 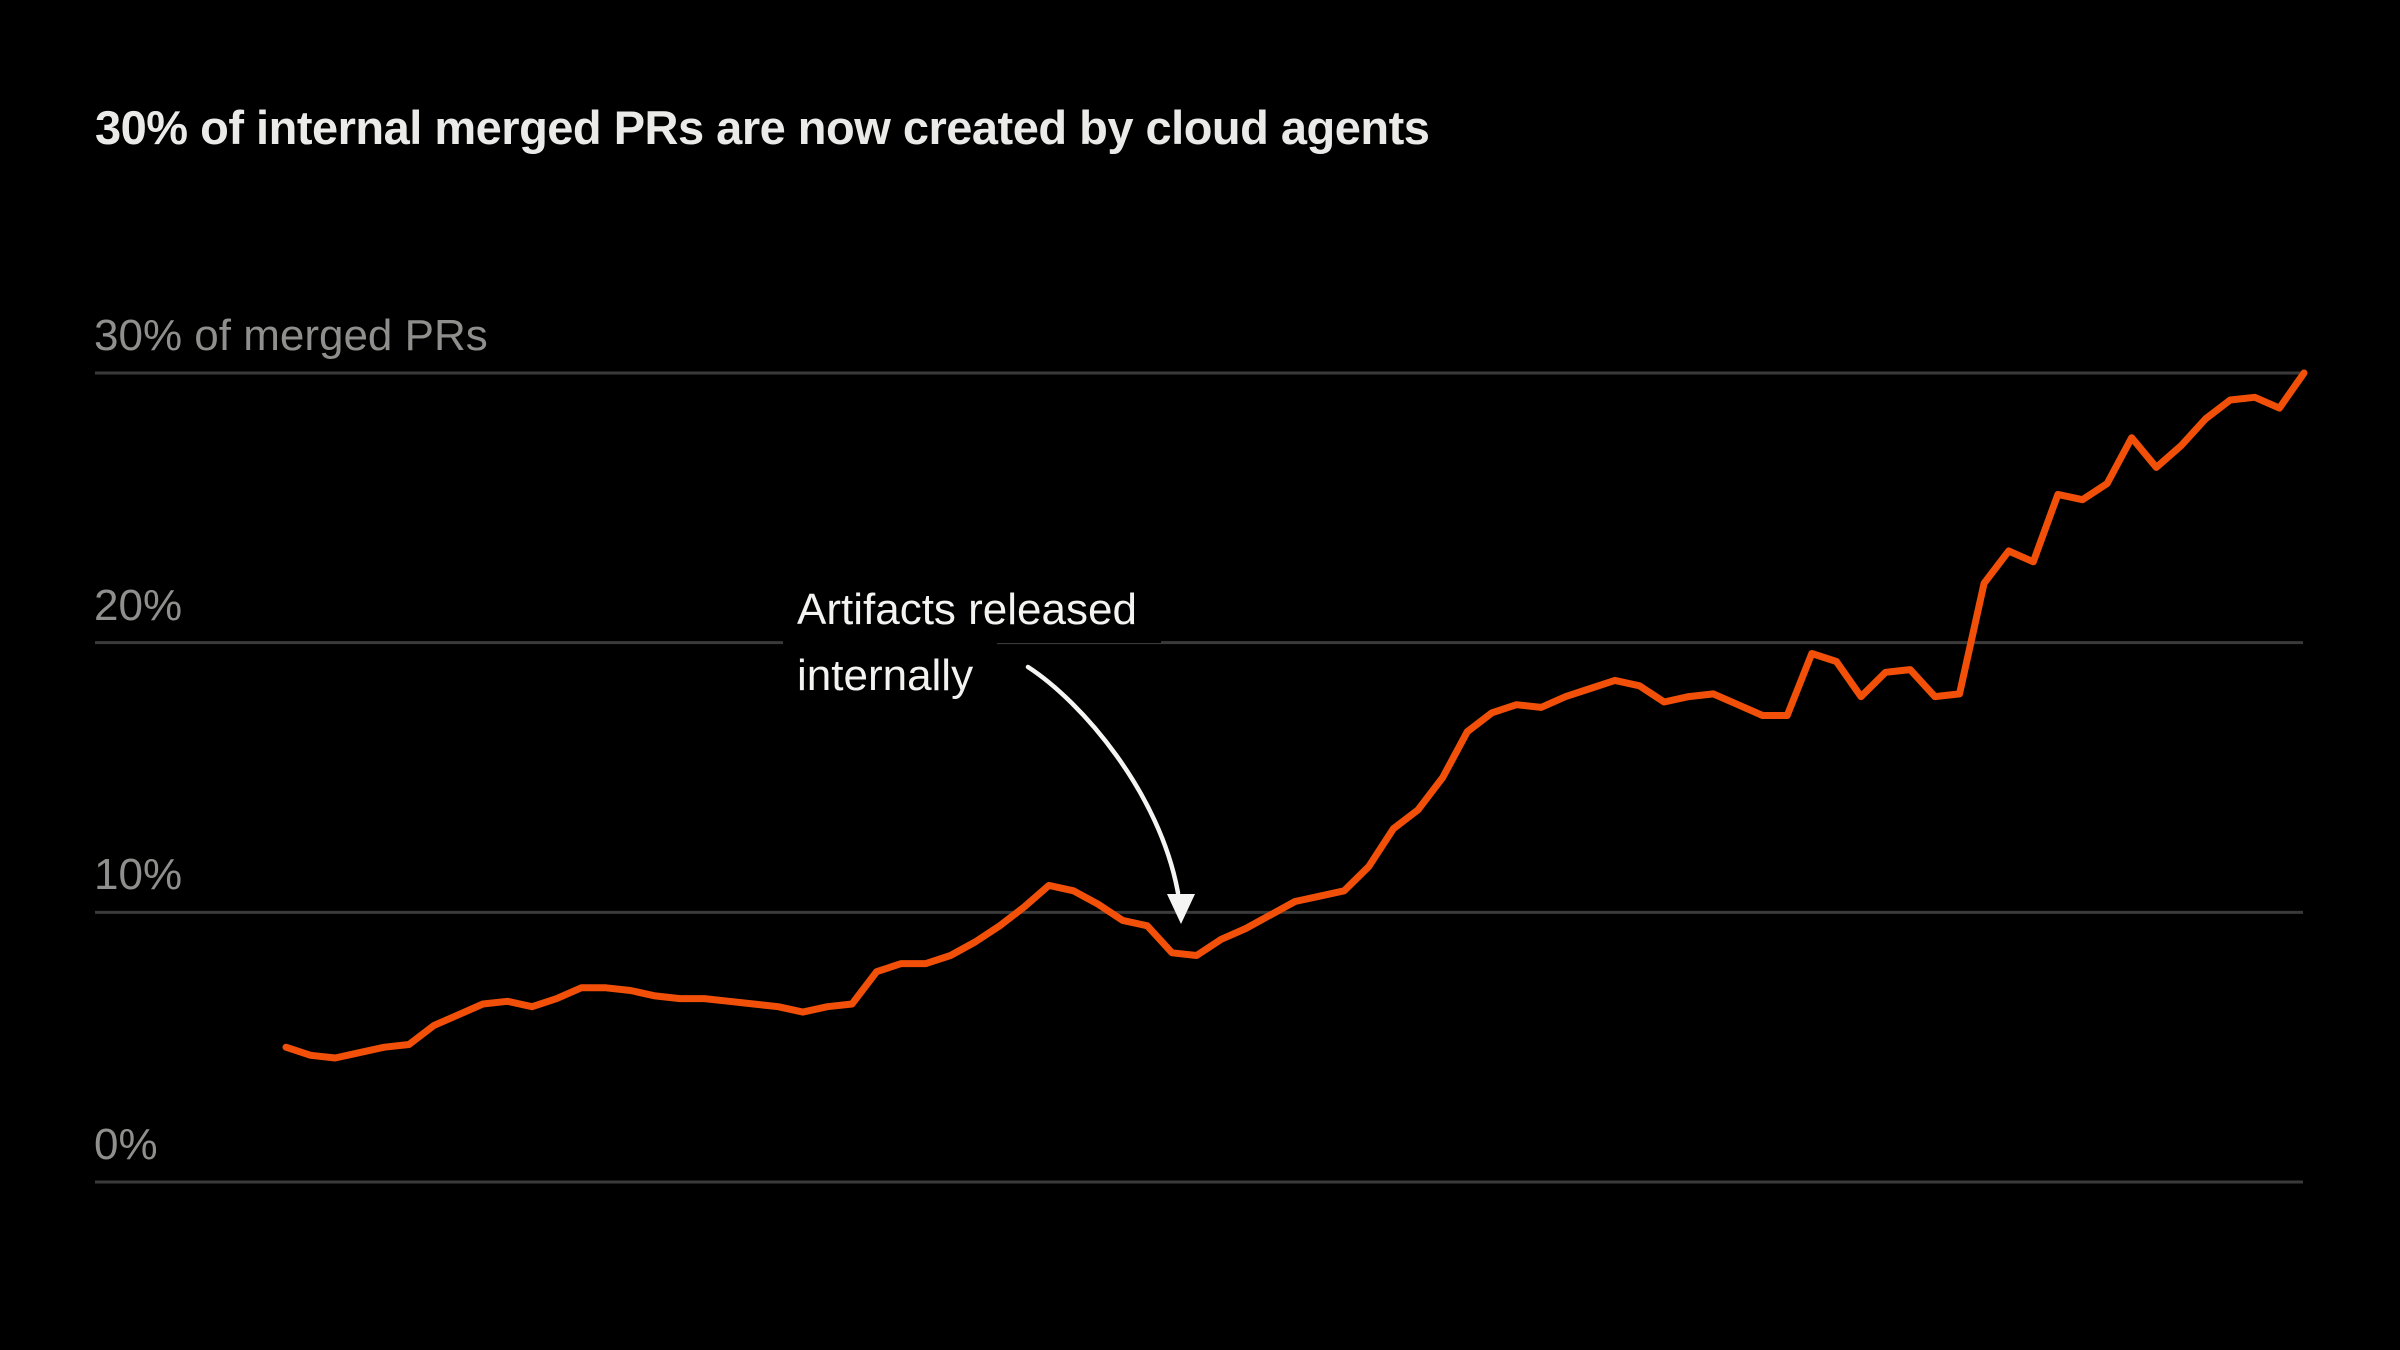 I want to click on y-tick-label-0pct: 0%, so click(x=126, y=1144).